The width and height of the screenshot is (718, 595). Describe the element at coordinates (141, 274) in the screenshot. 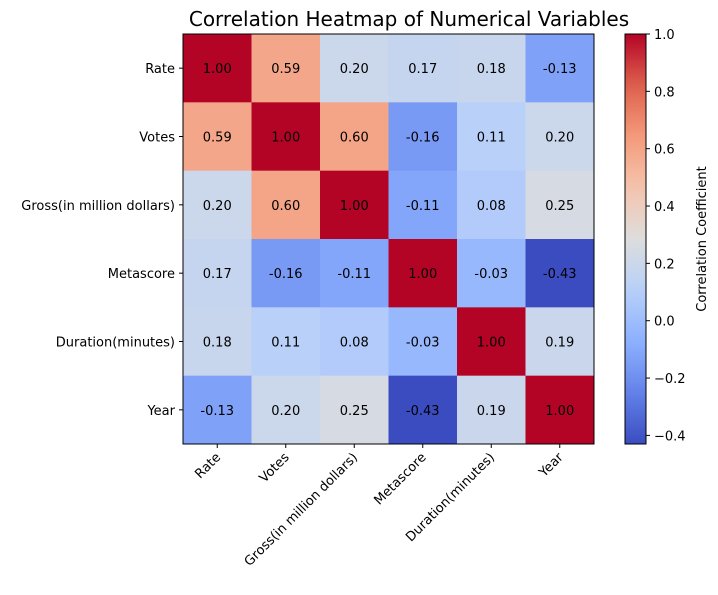

I see `y-tick-label: Metascore` at that location.